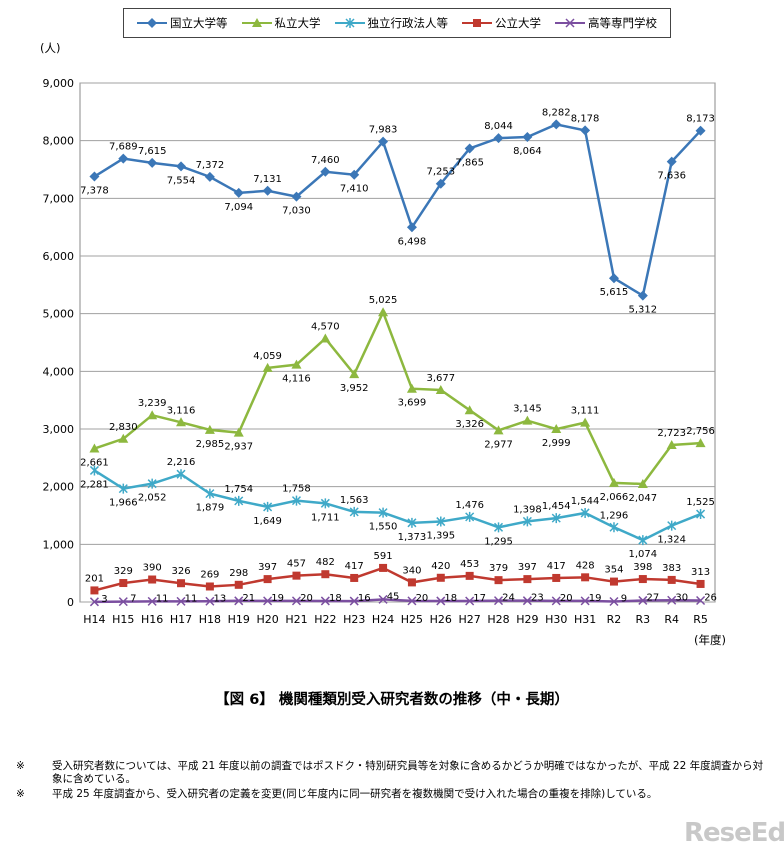  I want to click on data-label: 1,758, so click(296, 489).